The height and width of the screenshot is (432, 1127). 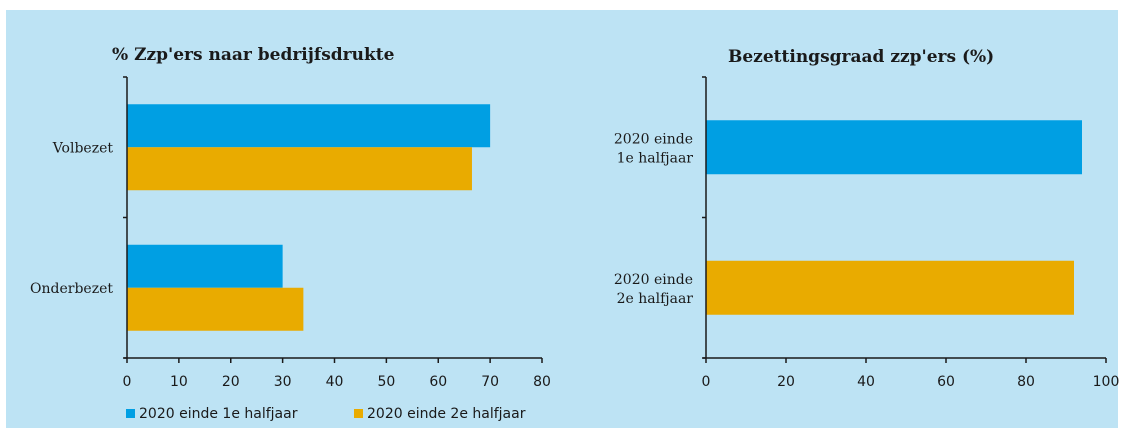 I want to click on category-label: 2020 einde 2e halfjaar, so click(x=653, y=289).